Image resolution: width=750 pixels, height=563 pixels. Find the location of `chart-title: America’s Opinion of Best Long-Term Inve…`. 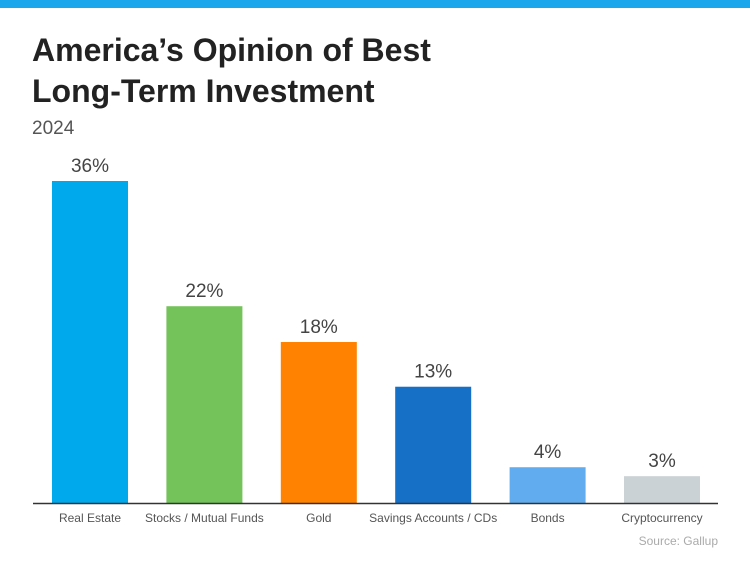

chart-title: America’s Opinion of Best Long-Term Inve… is located at coordinates (332, 71).